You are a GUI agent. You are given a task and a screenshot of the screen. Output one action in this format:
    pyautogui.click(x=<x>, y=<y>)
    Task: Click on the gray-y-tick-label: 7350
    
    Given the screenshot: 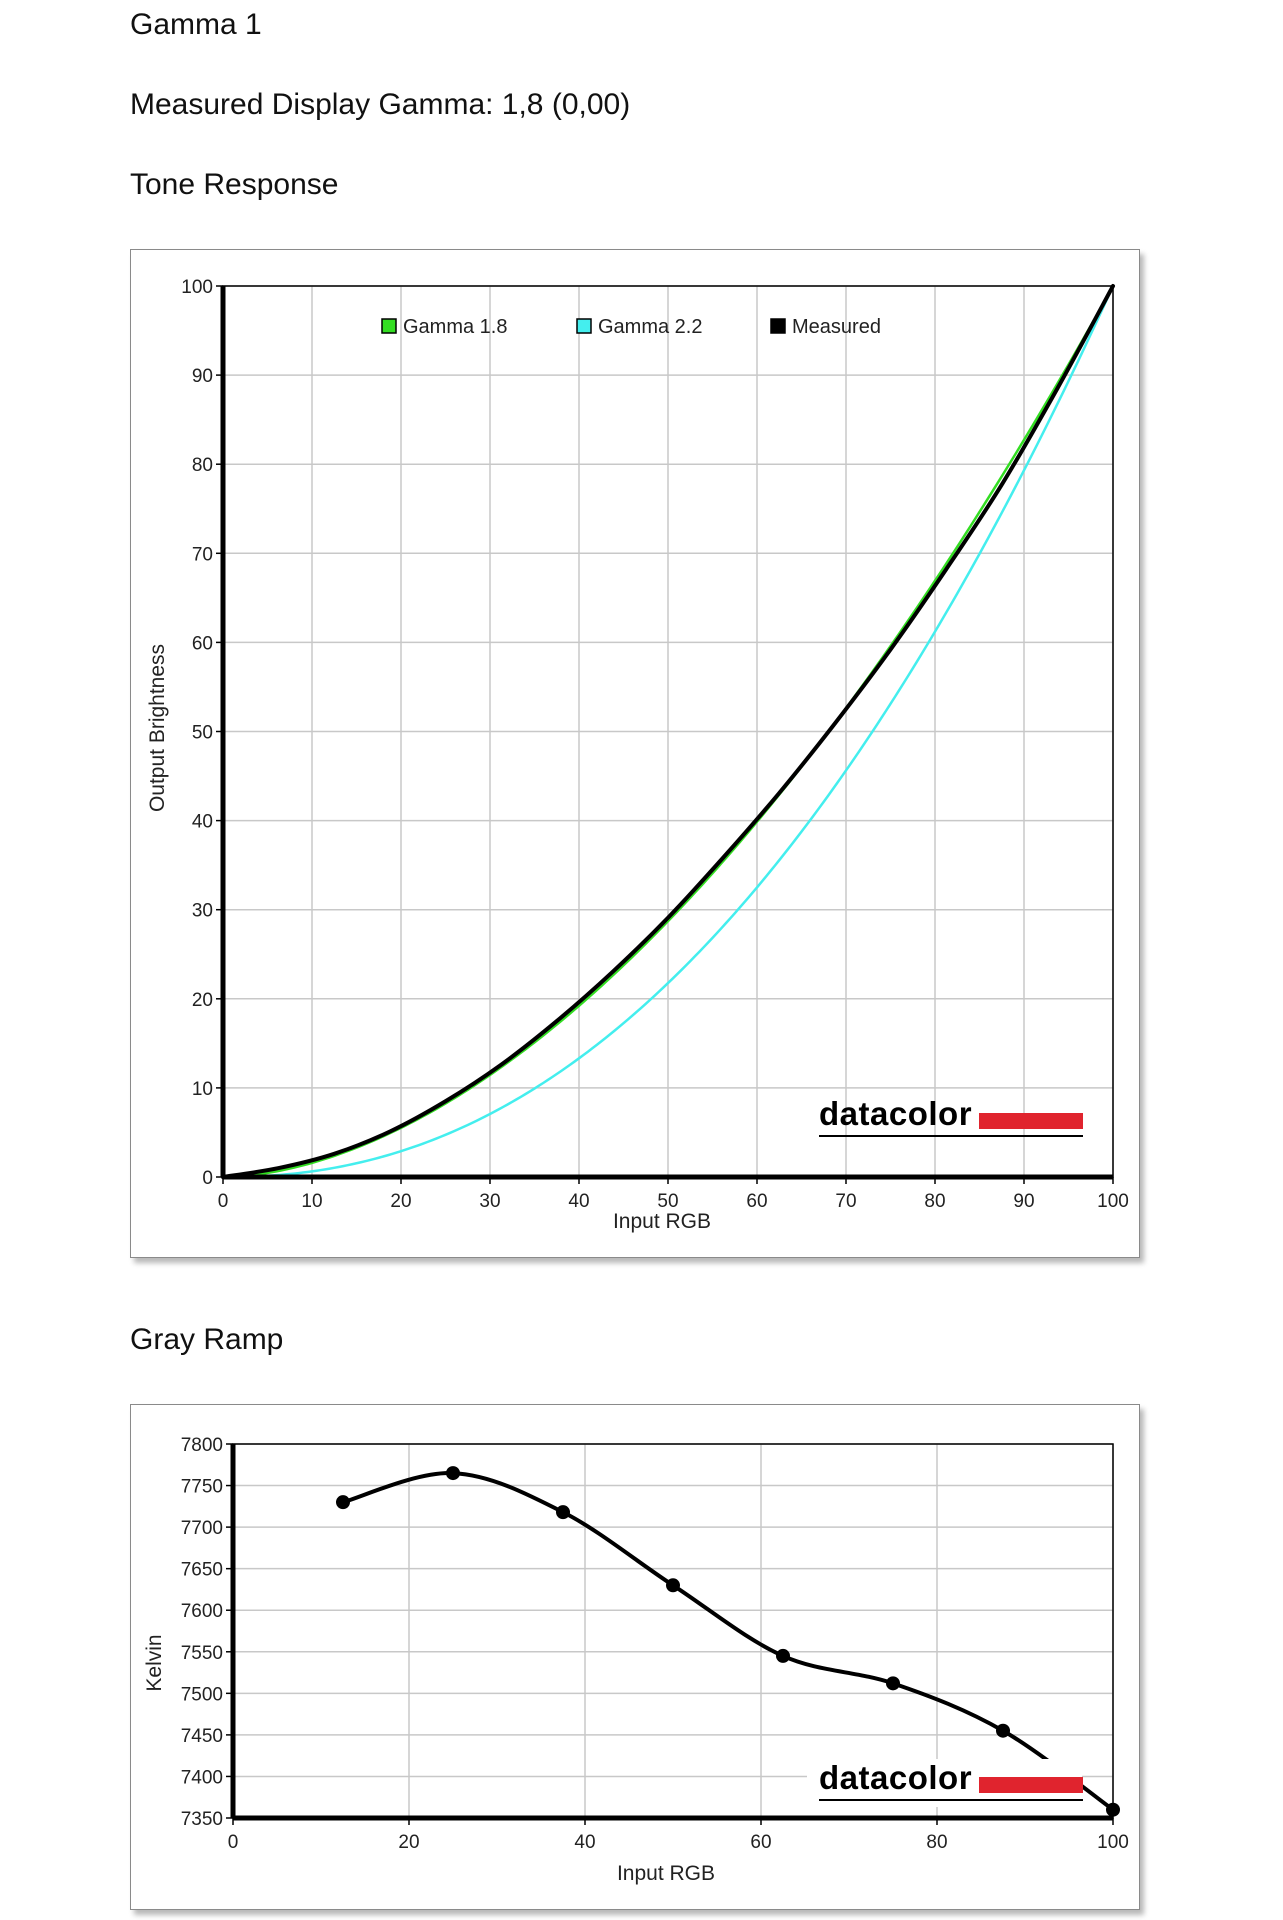 What is the action you would take?
    pyautogui.click(x=202, y=1819)
    